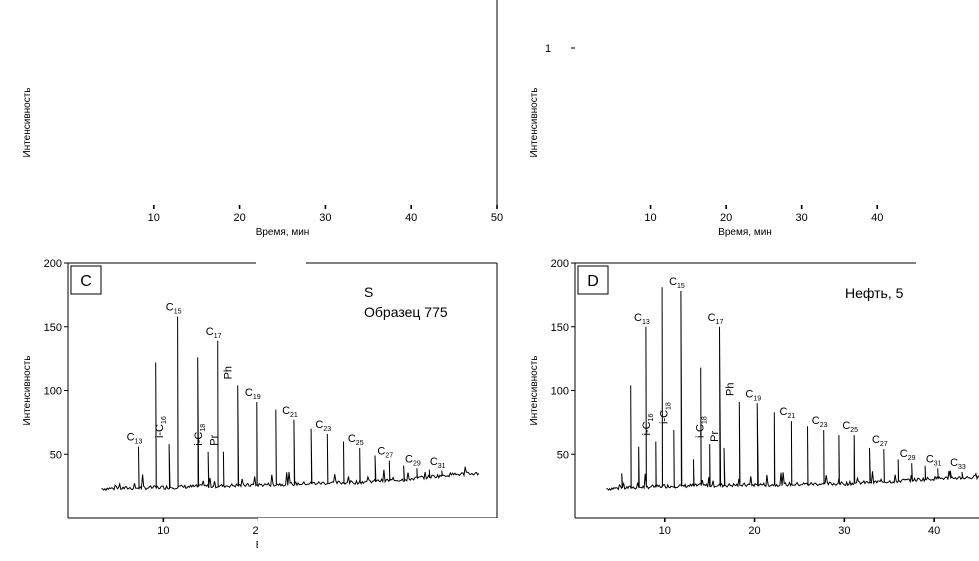  I want to click on y-tick-label: 1, so click(548, 49).